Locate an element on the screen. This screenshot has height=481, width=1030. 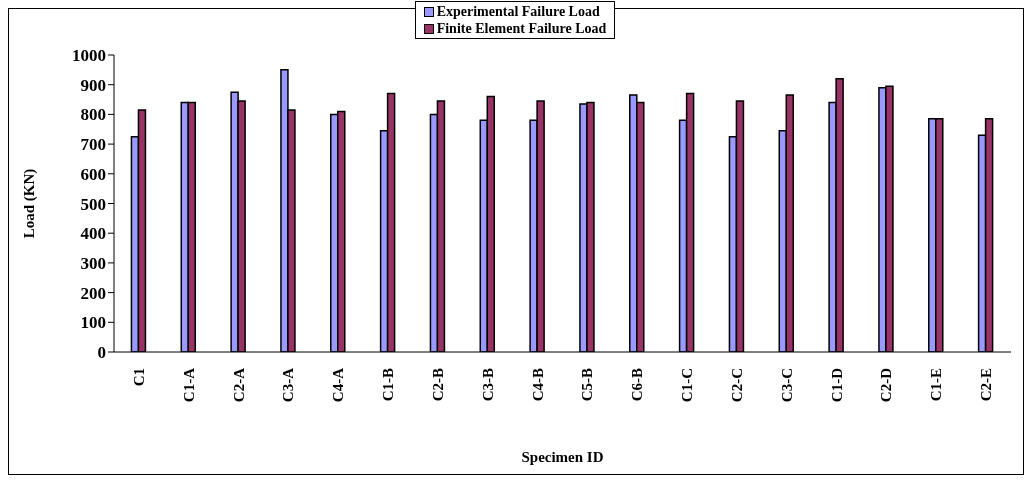
x-tick-label: C6-B is located at coordinates (637, 385).